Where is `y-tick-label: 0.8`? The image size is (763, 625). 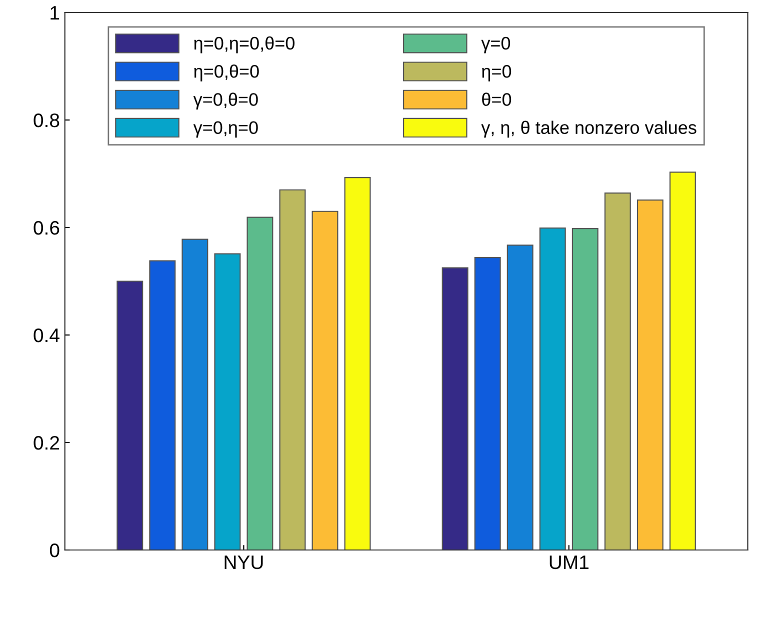 y-tick-label: 0.8 is located at coordinates (47, 120).